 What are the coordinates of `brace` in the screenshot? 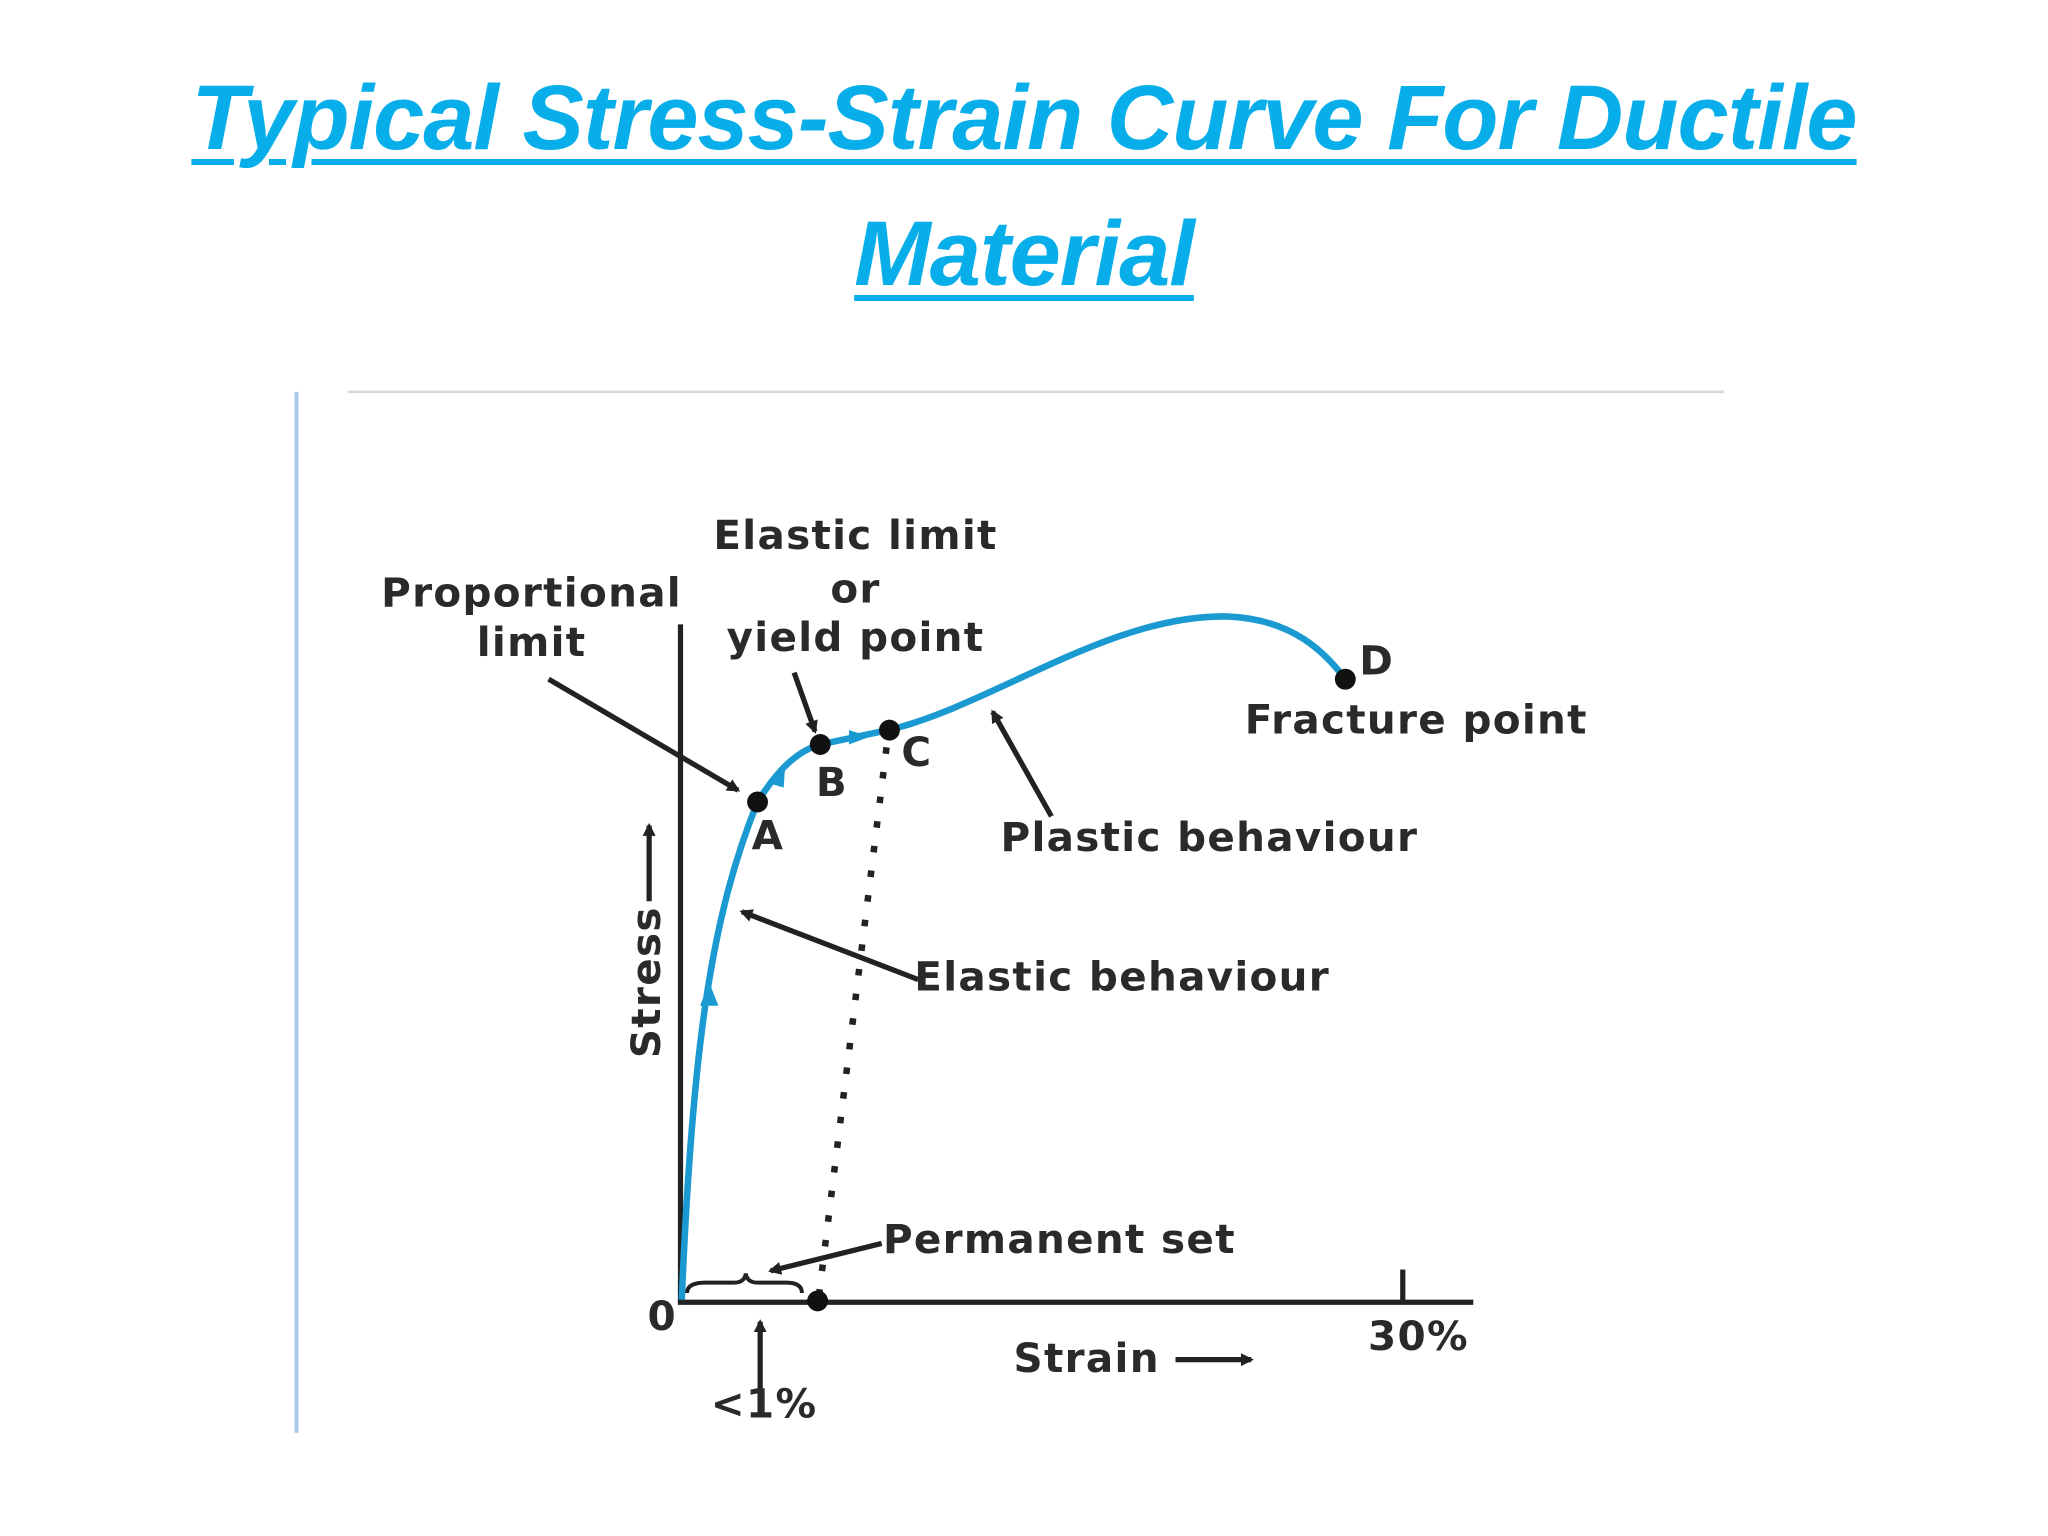 It's located at (744, 1283).